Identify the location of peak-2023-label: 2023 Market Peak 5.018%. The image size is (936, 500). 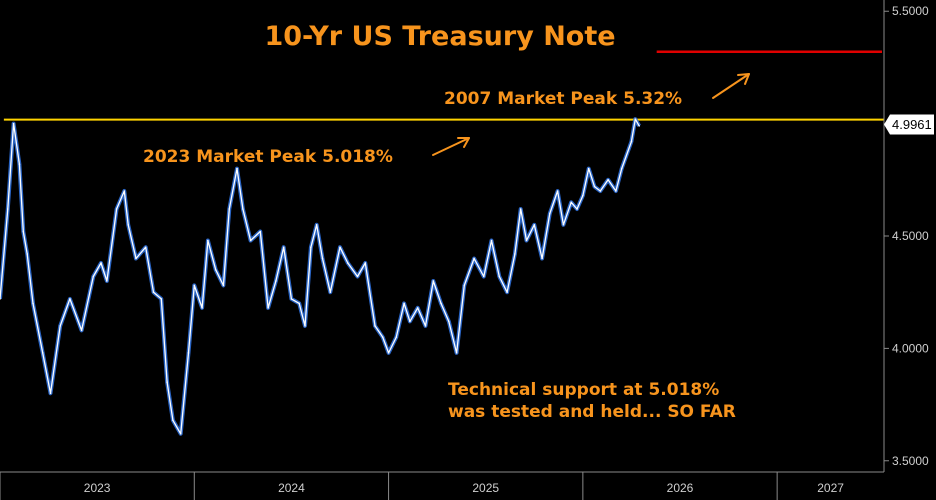
(268, 157).